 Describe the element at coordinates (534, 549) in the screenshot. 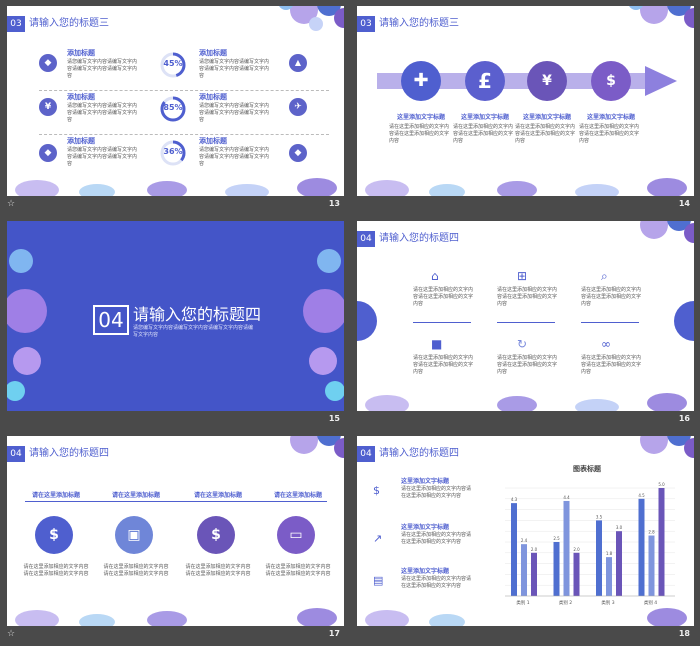

I see `data-label: 2.0` at that location.